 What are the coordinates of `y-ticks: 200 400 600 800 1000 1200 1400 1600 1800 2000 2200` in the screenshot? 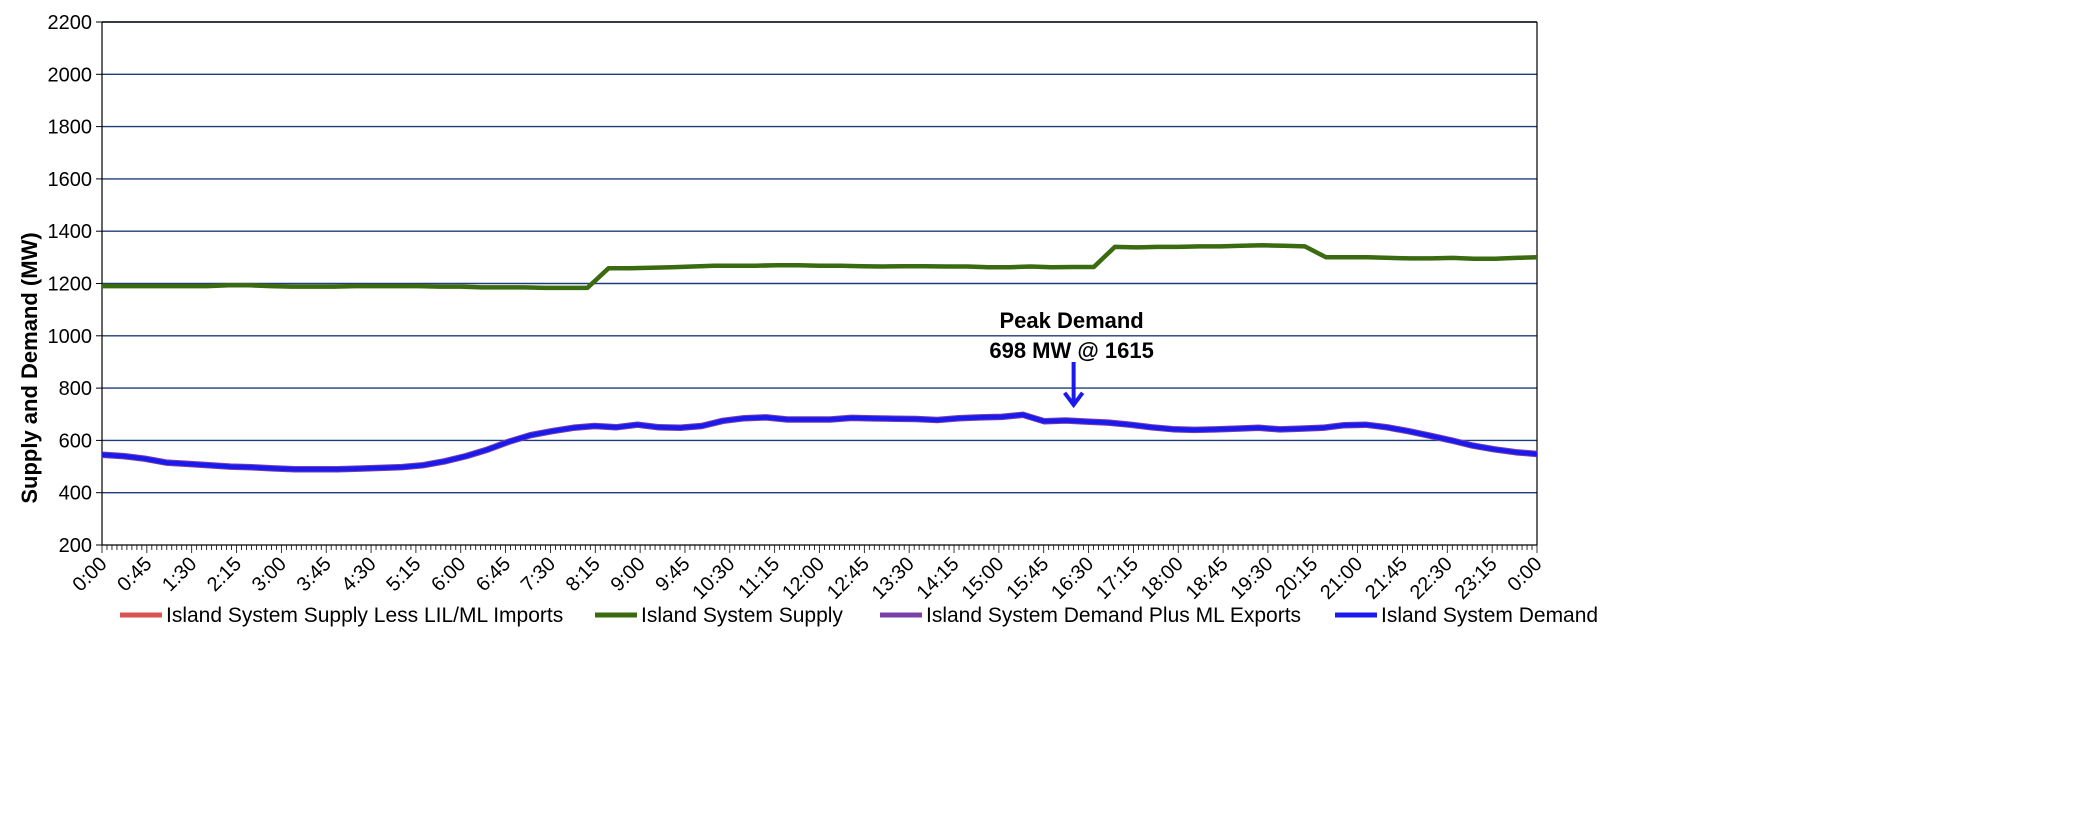 It's located at (75, 284).